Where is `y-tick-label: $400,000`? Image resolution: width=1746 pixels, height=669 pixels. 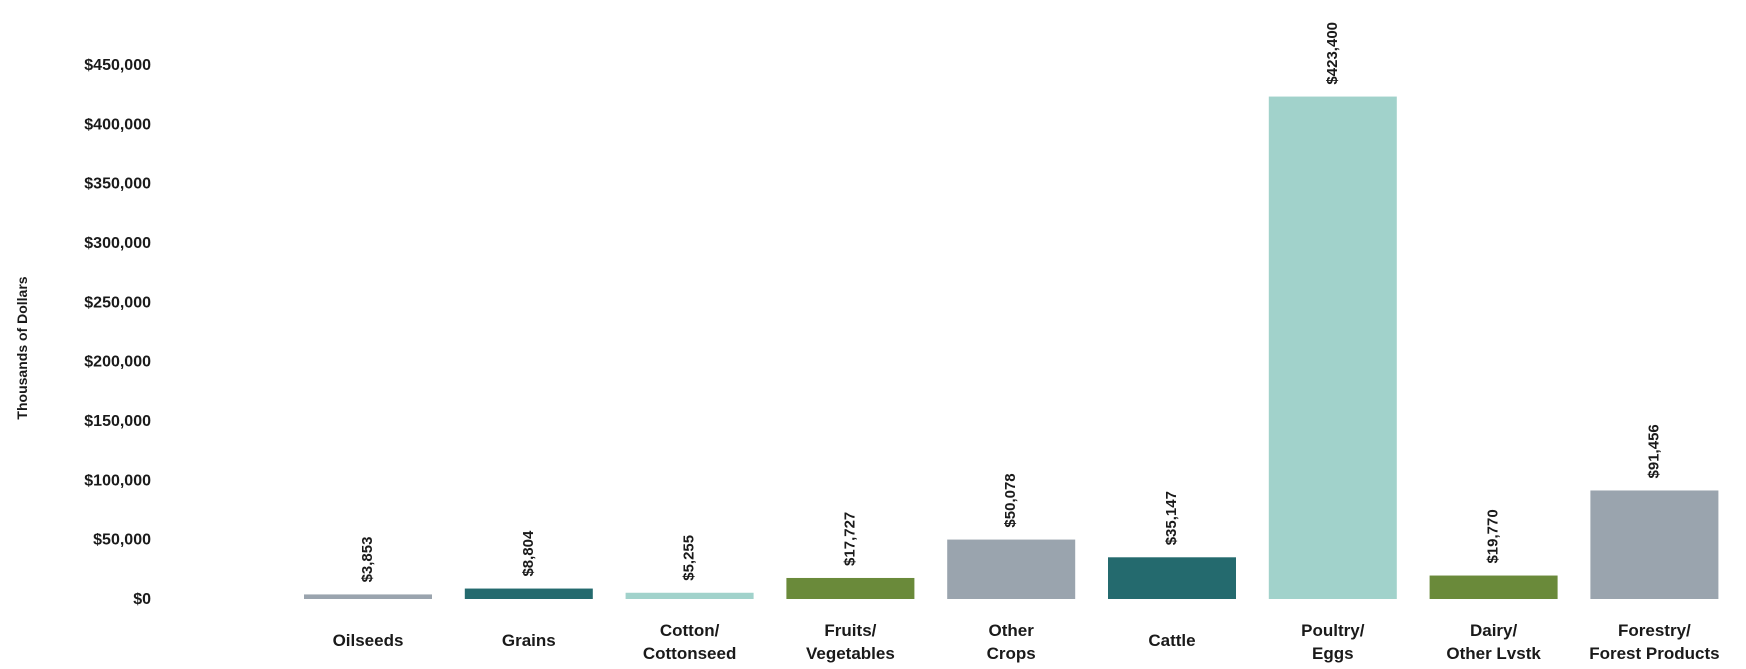
y-tick-label: $400,000 is located at coordinates (117, 124).